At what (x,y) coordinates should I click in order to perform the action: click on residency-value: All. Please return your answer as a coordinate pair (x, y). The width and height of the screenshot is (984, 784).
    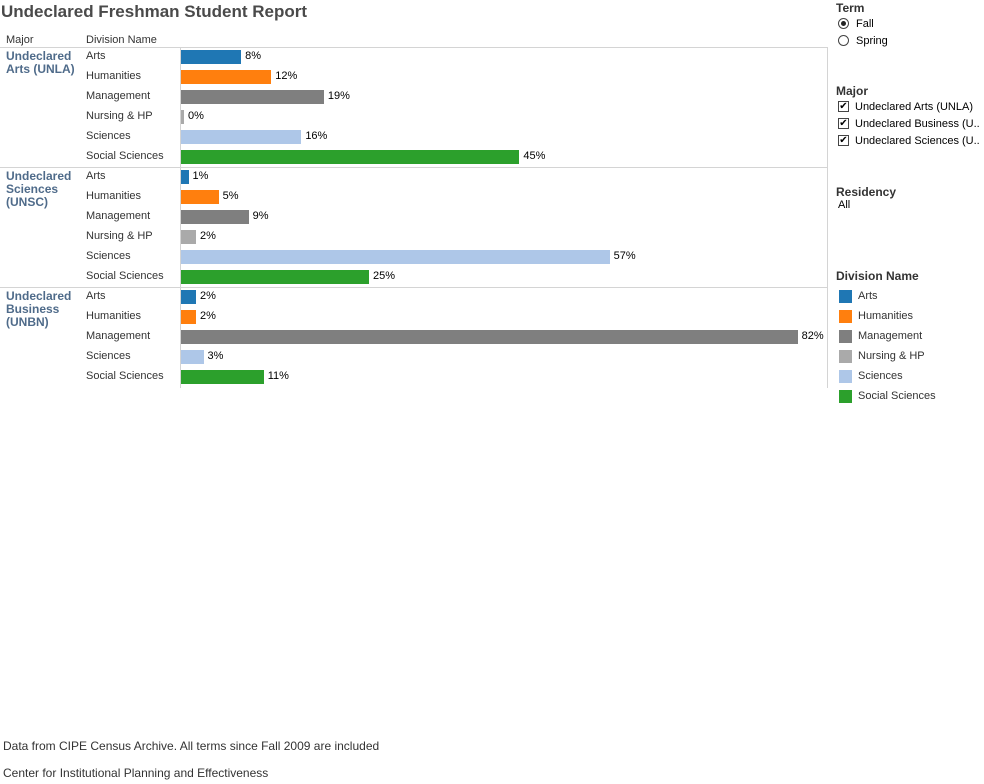
    Looking at the image, I should click on (844, 205).